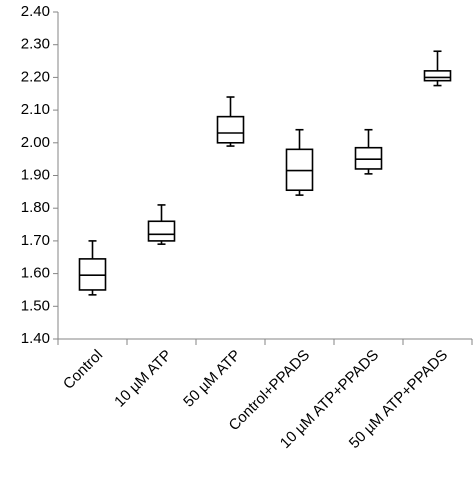  What do you see at coordinates (35, 109) in the screenshot?
I see `y-tick-label: 2.10` at bounding box center [35, 109].